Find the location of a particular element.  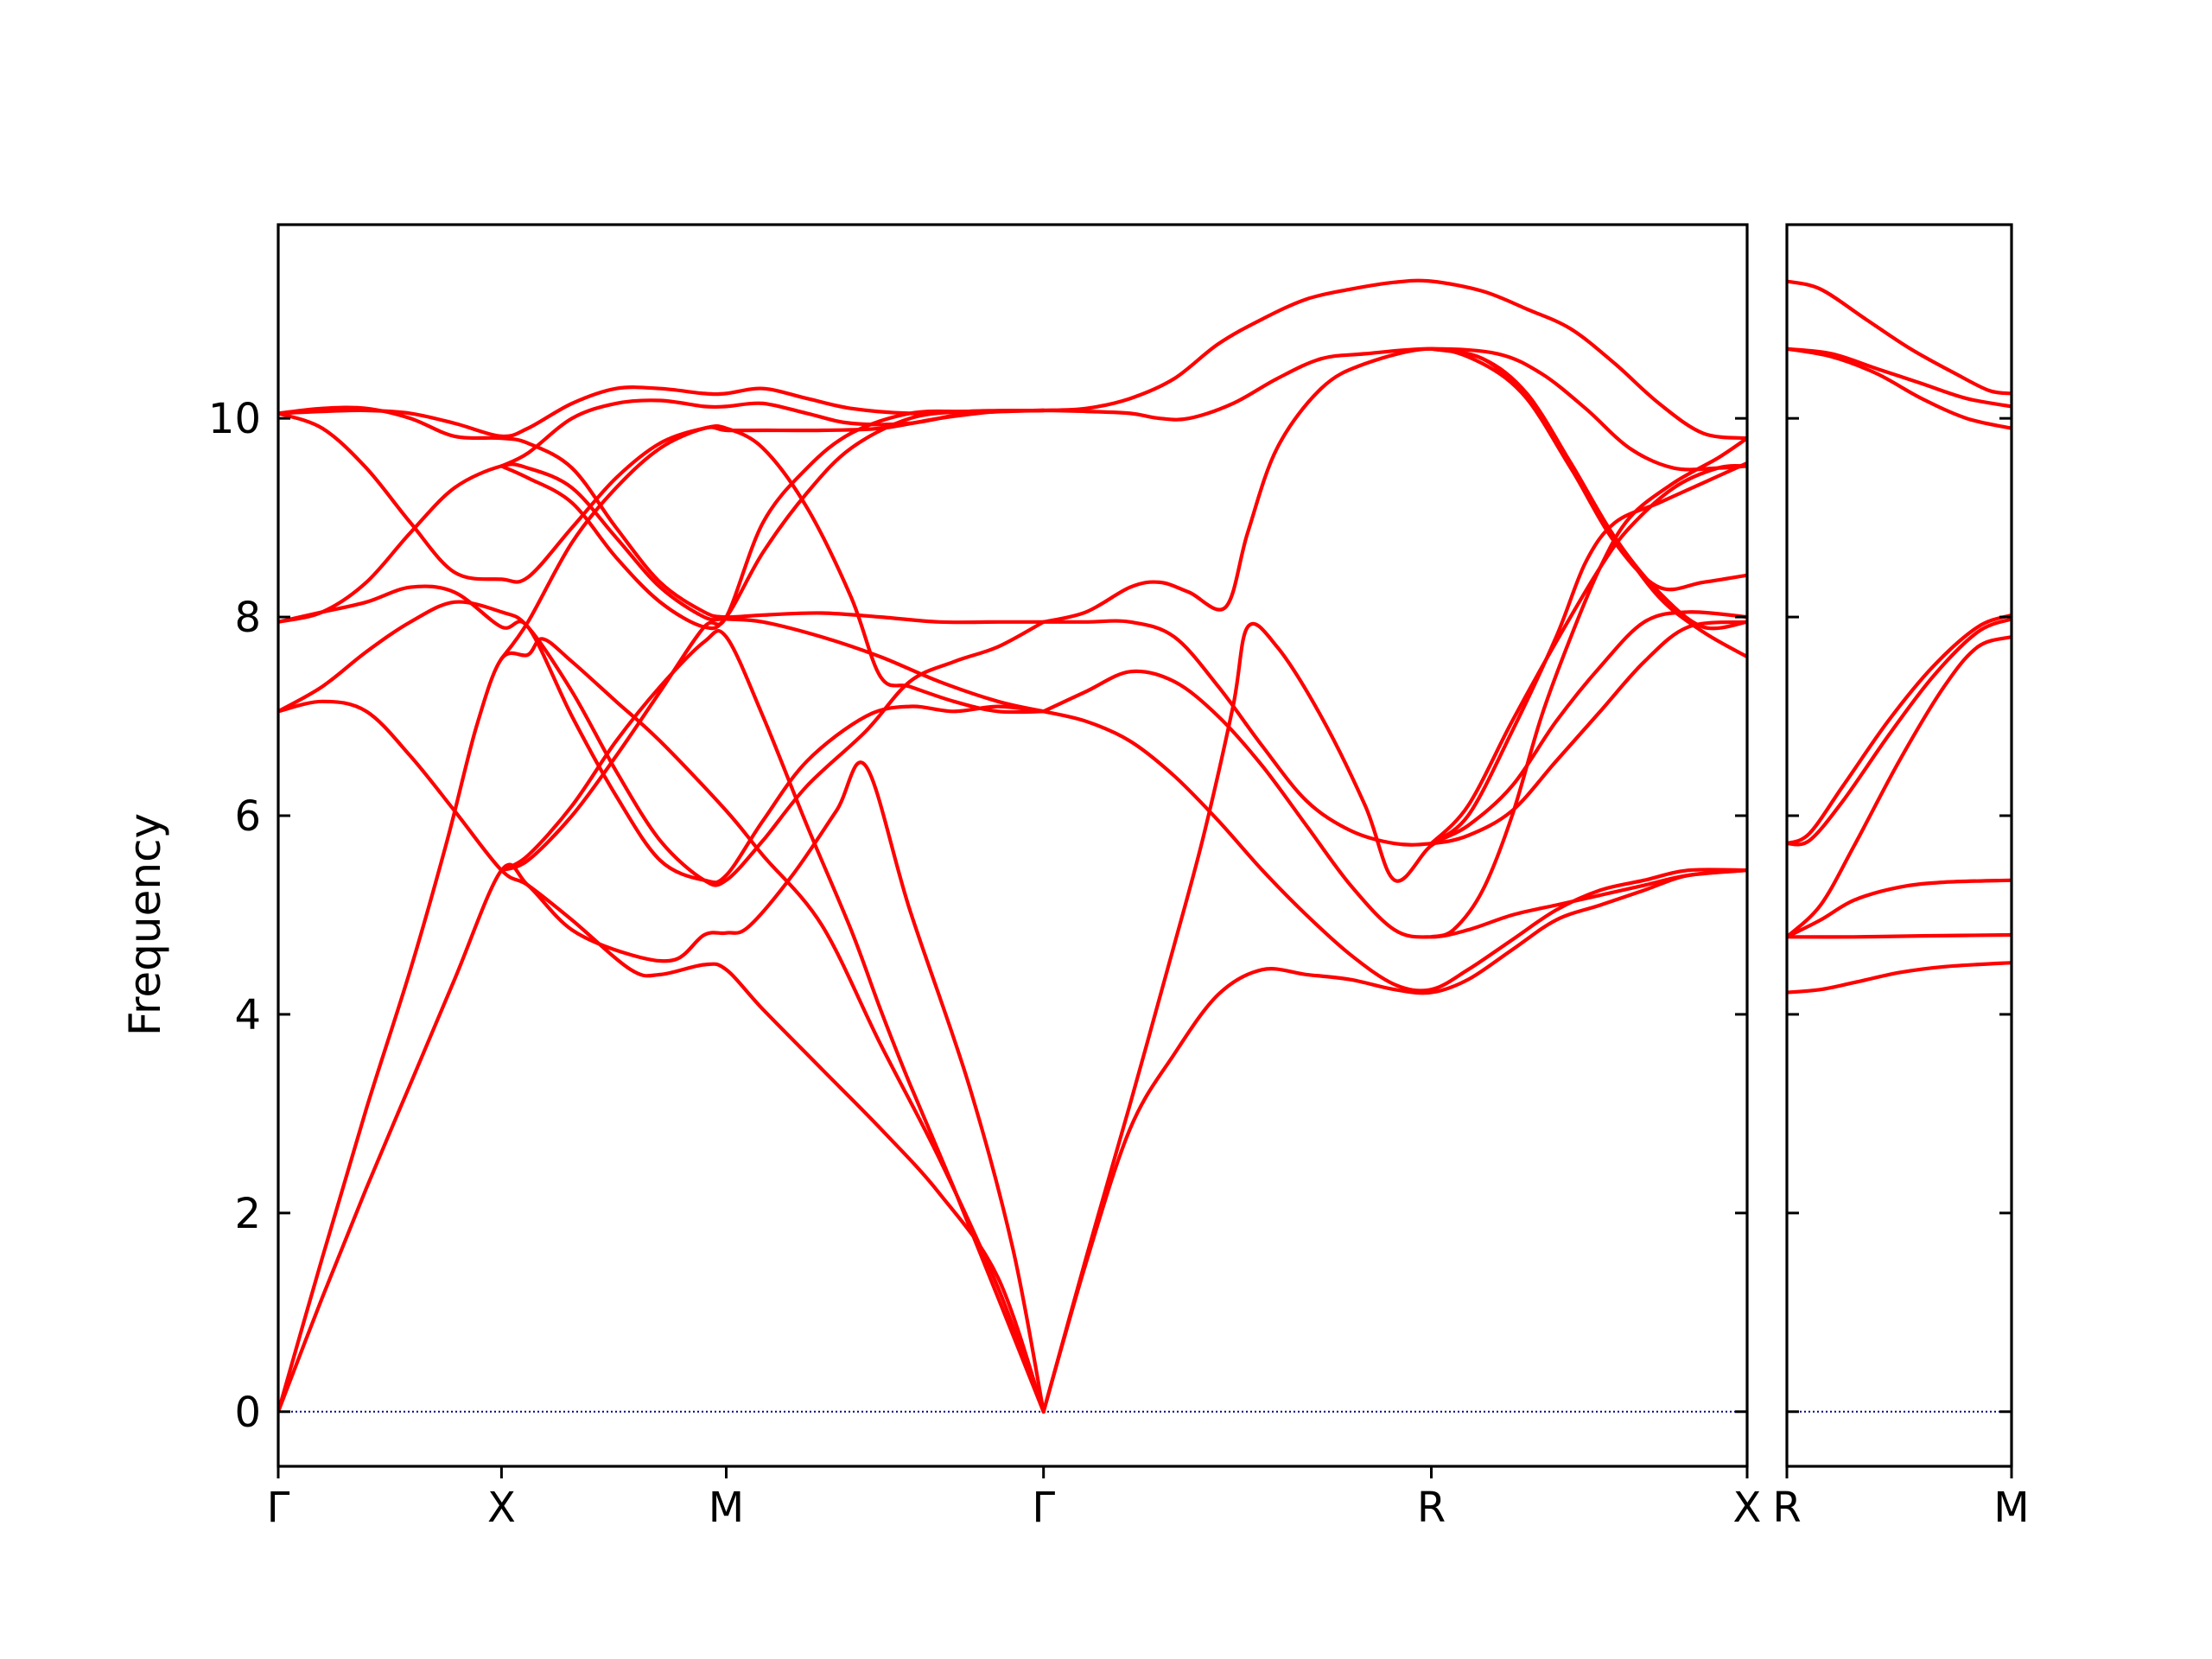

axes-frame-side is located at coordinates (1899, 845).